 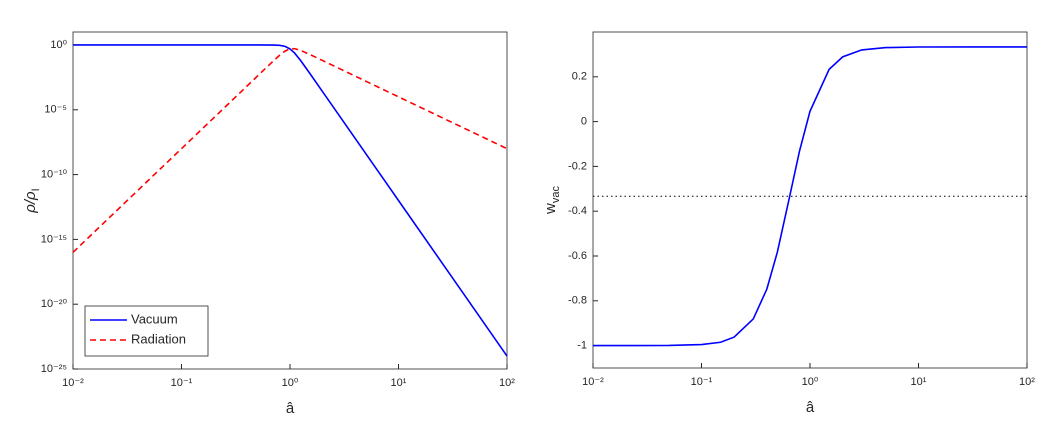 What do you see at coordinates (54, 369) in the screenshot?
I see `y-tick-label: 10⁻²⁵` at bounding box center [54, 369].